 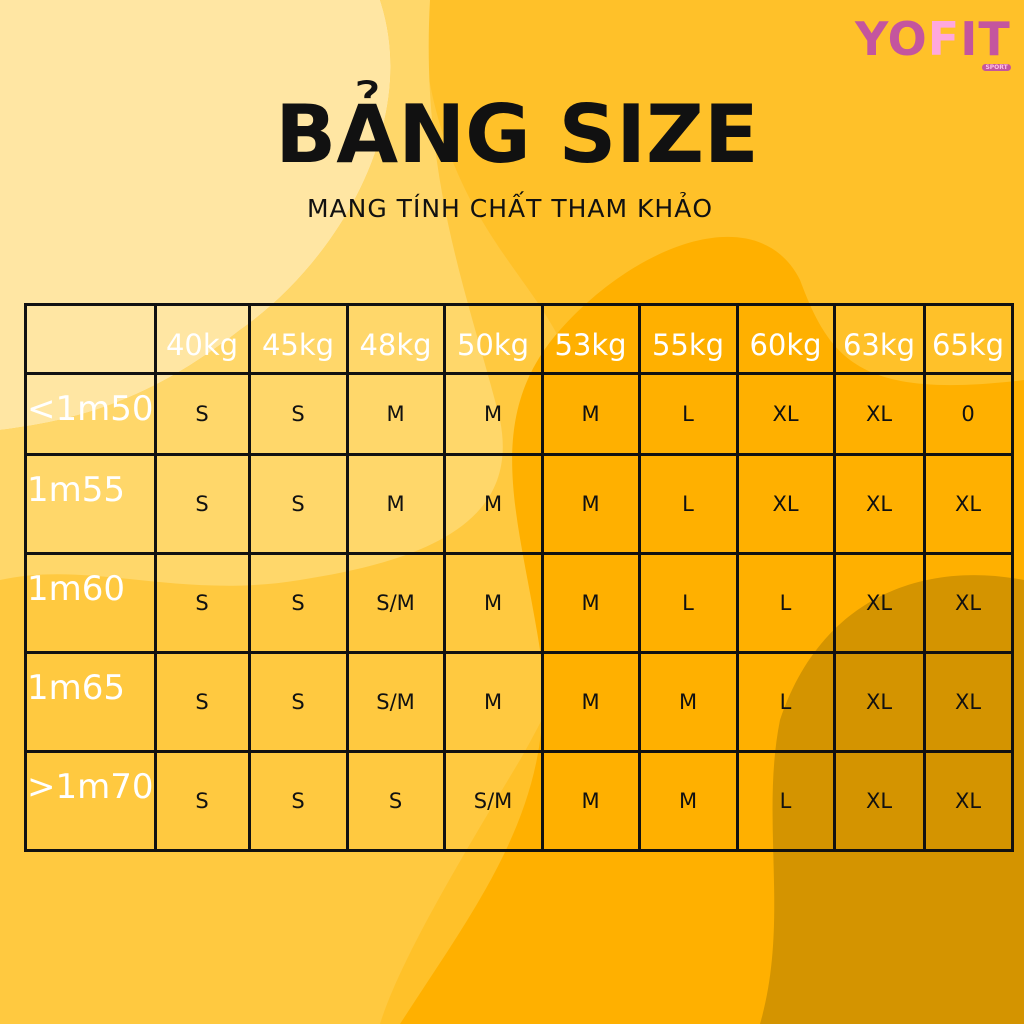 What do you see at coordinates (493, 339) in the screenshot?
I see `weight-header: 50kg` at bounding box center [493, 339].